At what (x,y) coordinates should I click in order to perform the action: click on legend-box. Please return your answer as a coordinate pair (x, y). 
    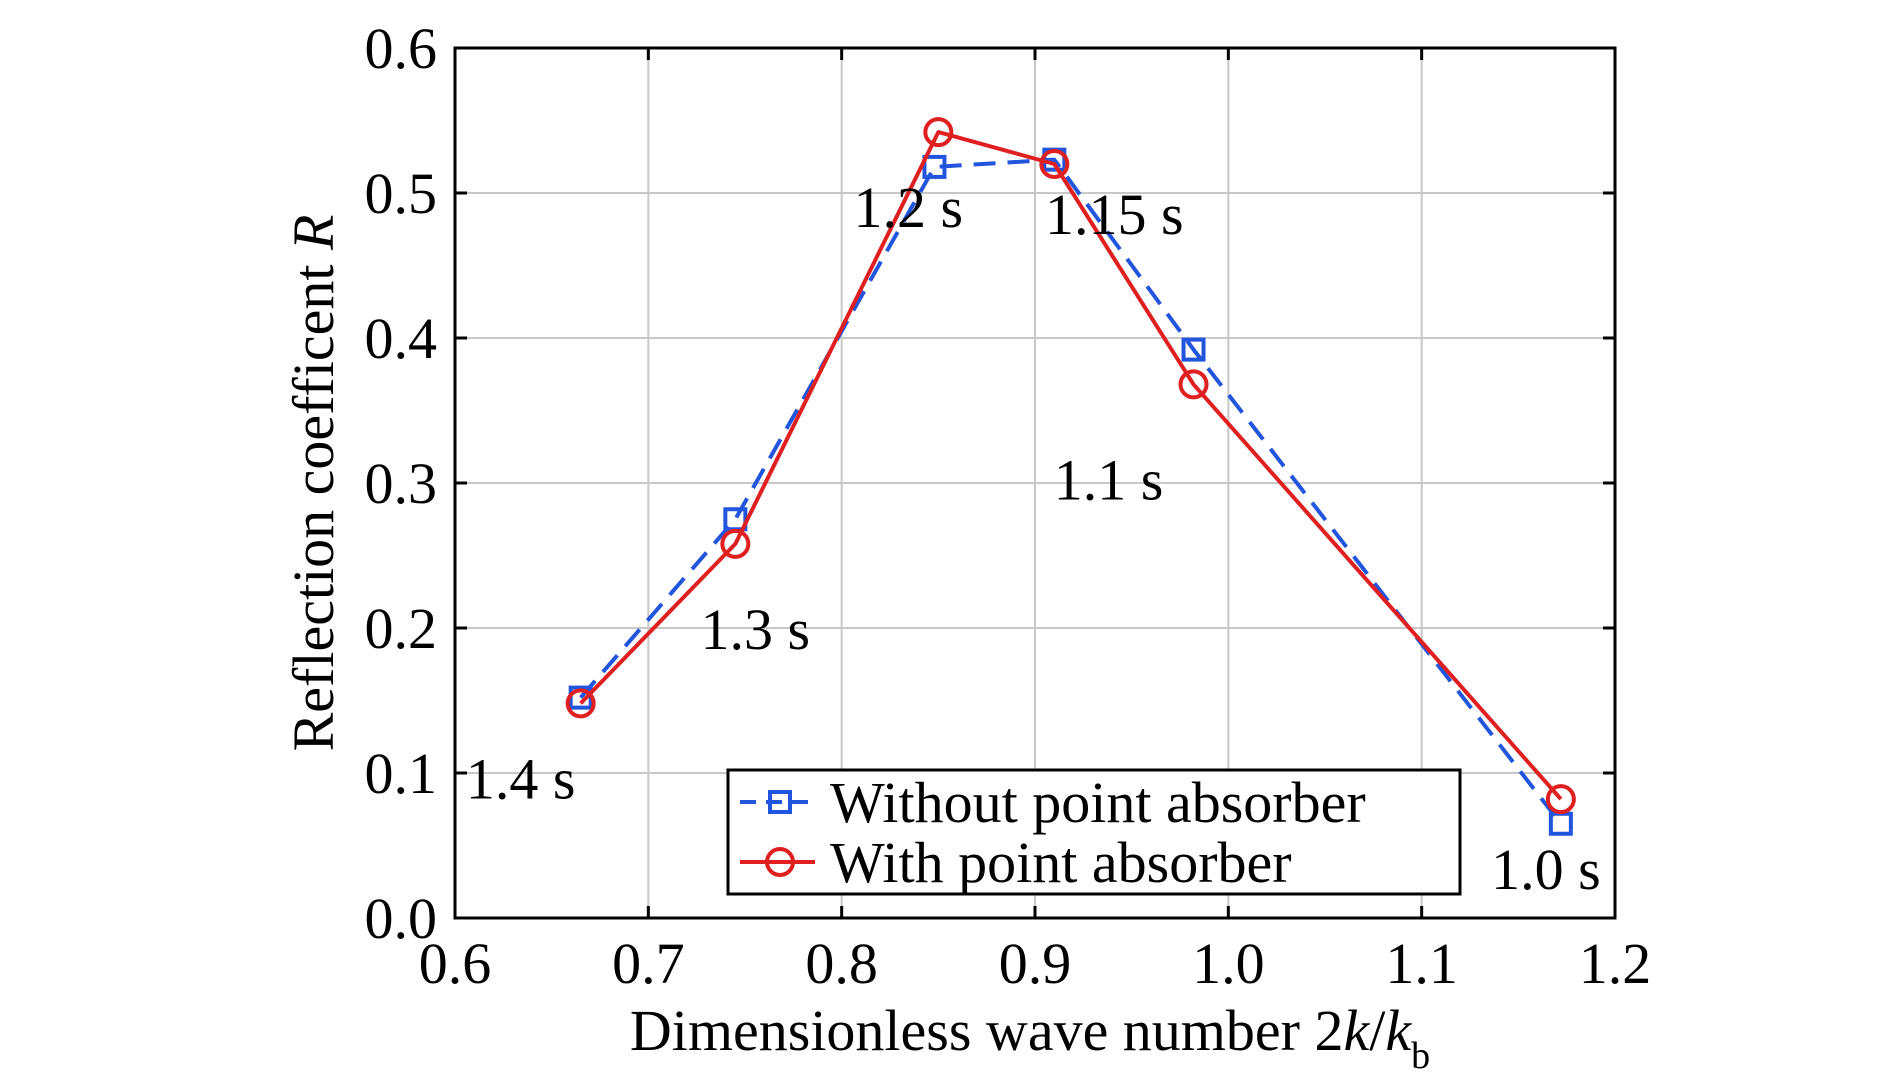
    Looking at the image, I should click on (1094, 832).